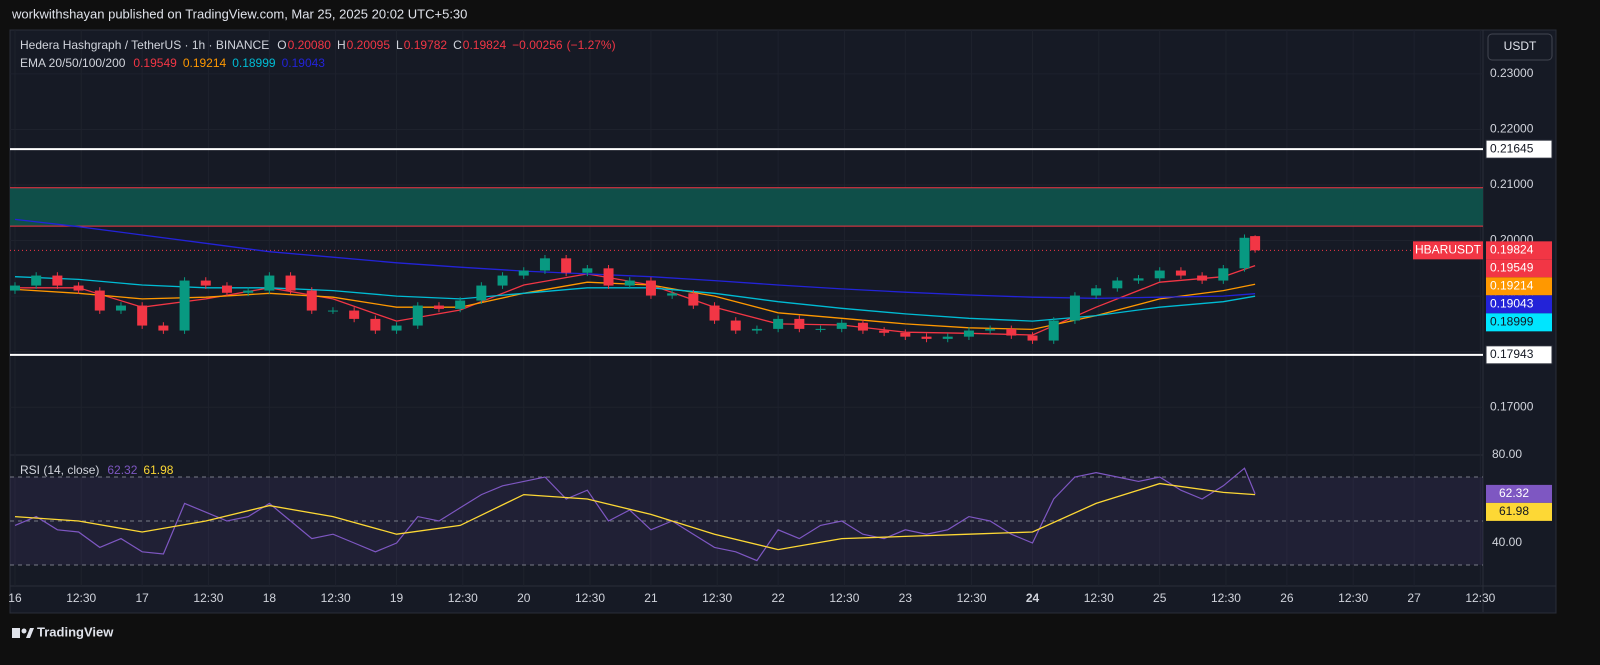 This screenshot has height=665, width=1600. Describe the element at coordinates (1448, 250) in the screenshot. I see `symbol-tag` at that location.